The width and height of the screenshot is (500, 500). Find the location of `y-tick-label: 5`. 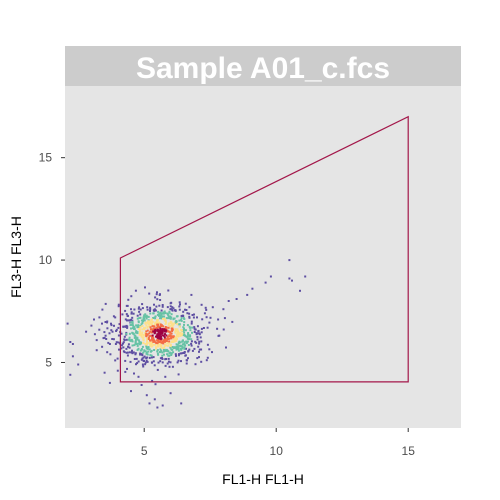

y-tick-label: 5 is located at coordinates (48, 362).